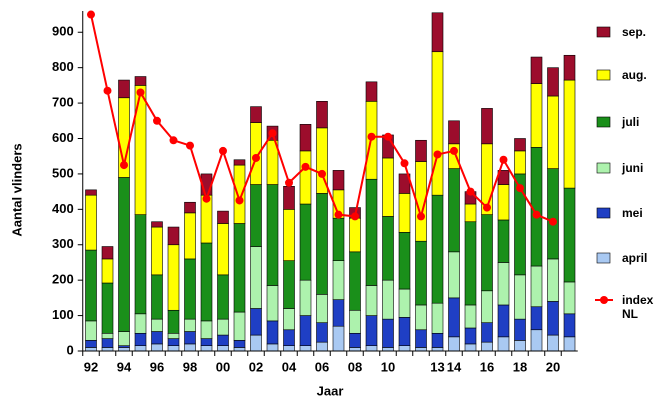 This screenshot has width=657, height=403. I want to click on x-tick-label: 98, so click(190, 366).